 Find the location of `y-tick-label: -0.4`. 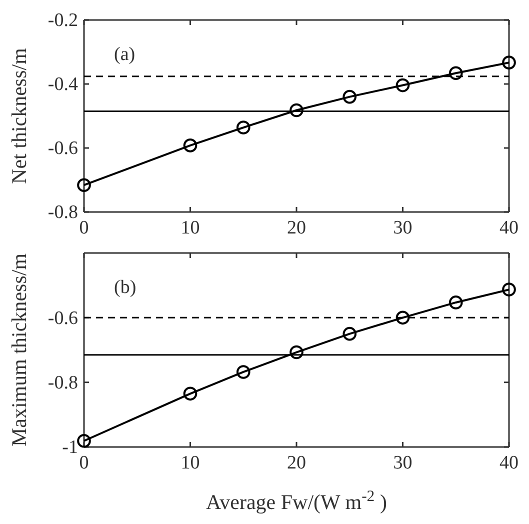

y-tick-label: -0.4 is located at coordinates (63, 85).